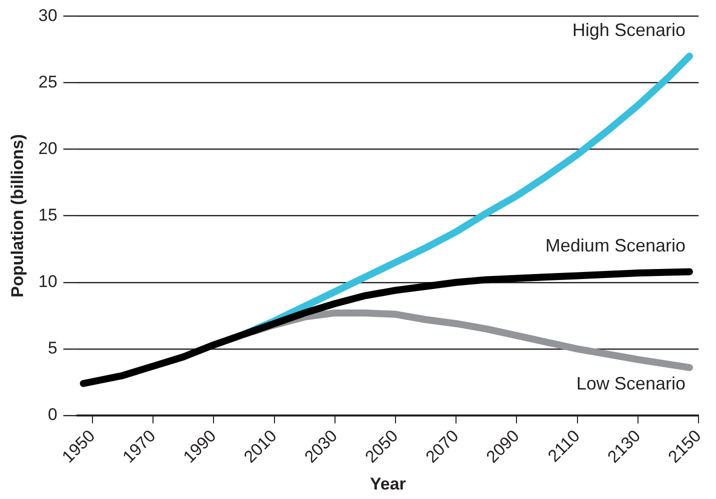 The height and width of the screenshot is (499, 716). I want to click on y-tick-label: 30, so click(48, 15).